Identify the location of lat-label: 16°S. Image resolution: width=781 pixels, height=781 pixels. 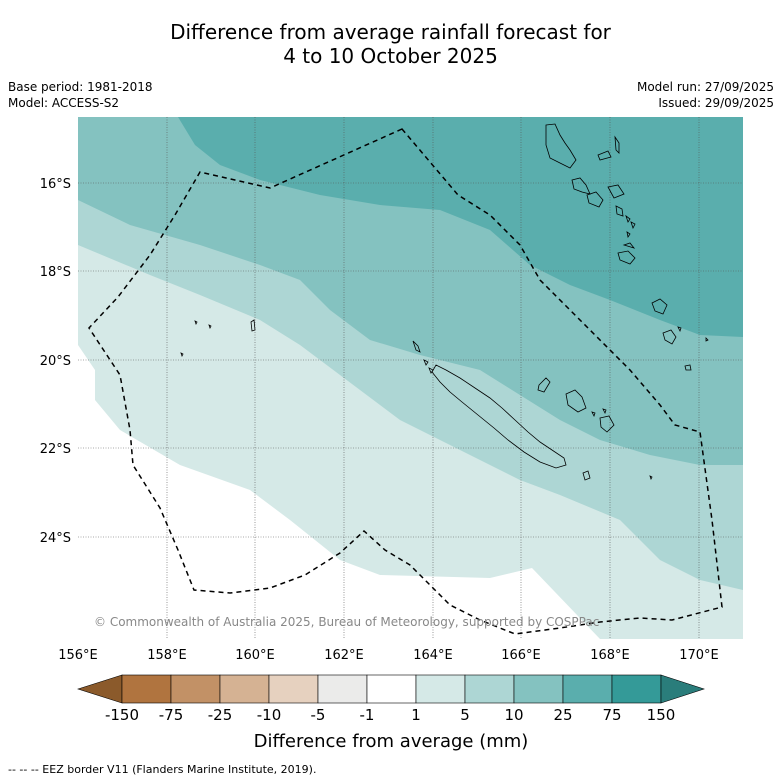
(55, 184).